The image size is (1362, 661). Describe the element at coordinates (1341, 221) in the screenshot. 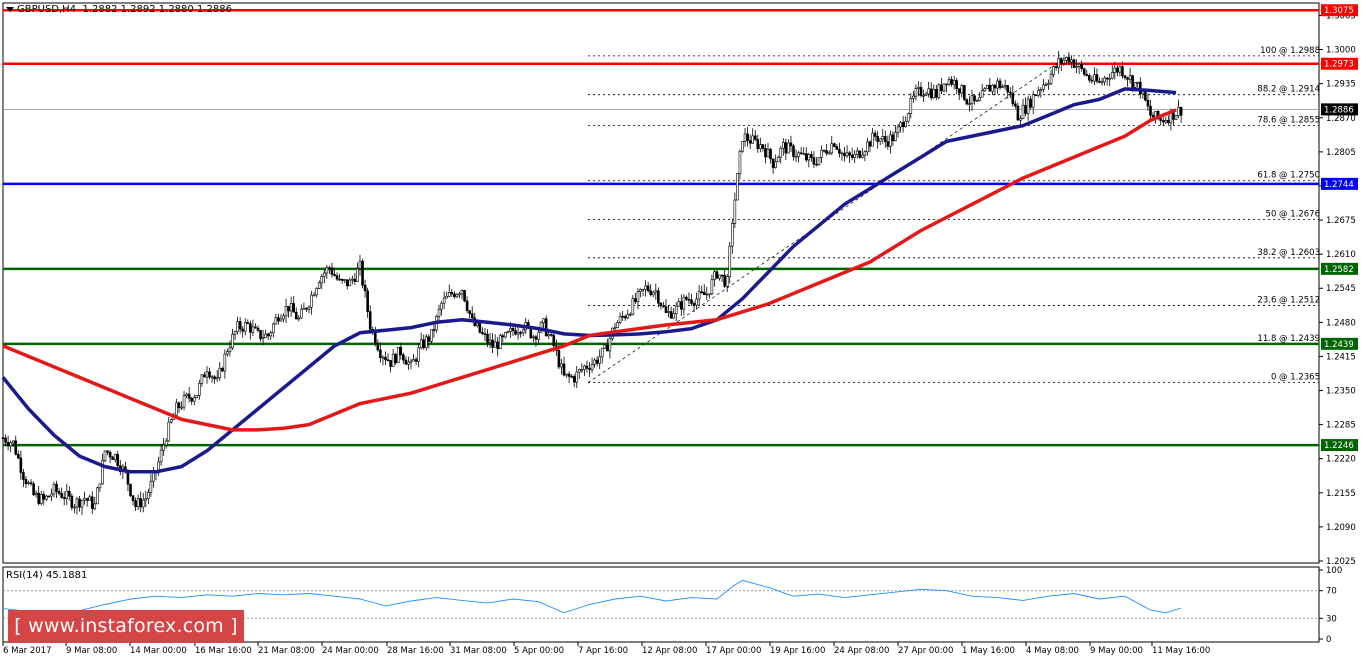

I see `y-tick-label: 1.2675` at that location.